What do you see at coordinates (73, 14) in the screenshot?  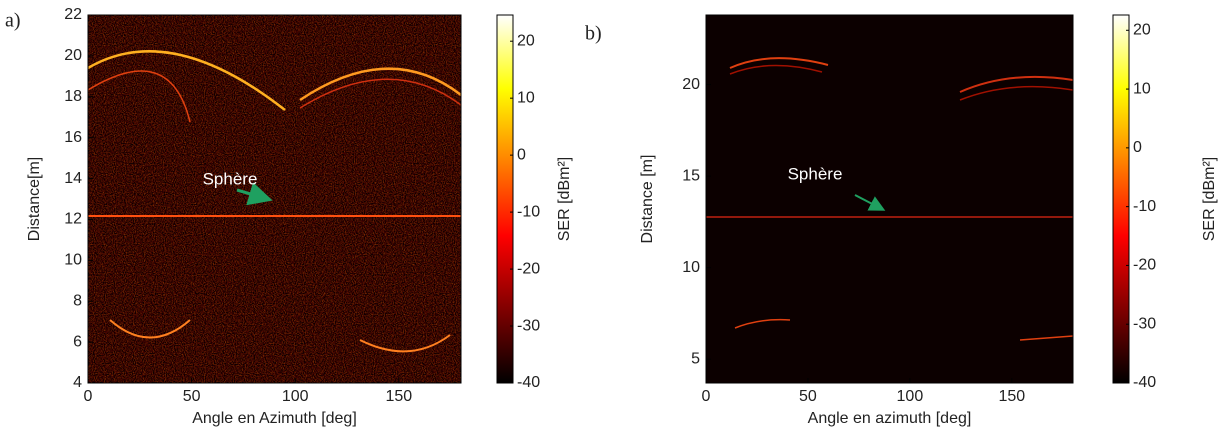 I see `y-tick-label: 22` at bounding box center [73, 14].